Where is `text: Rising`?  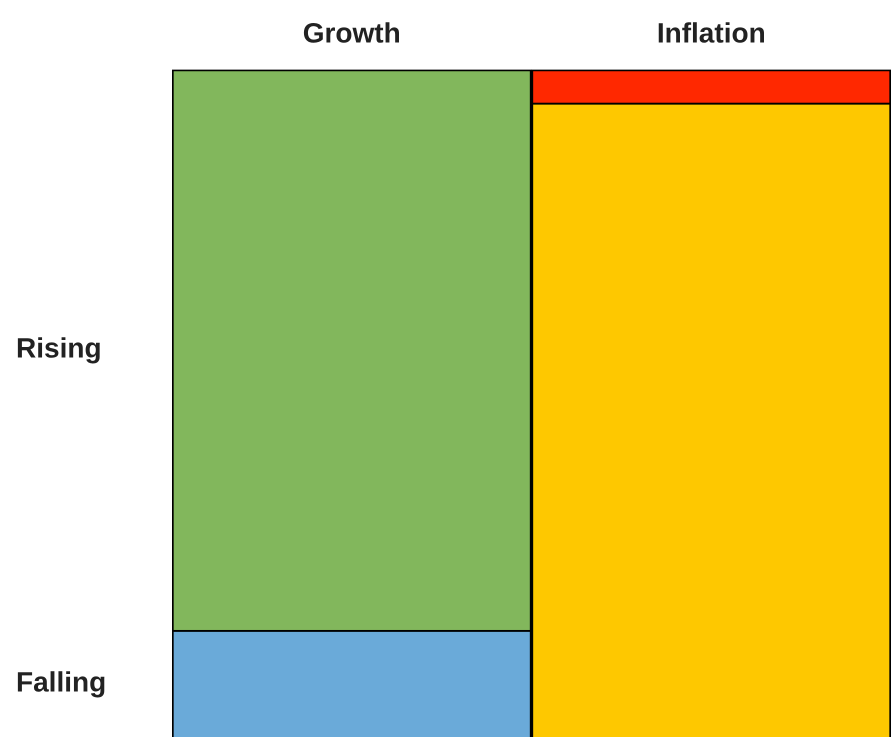
text: Rising is located at coordinates (59, 348).